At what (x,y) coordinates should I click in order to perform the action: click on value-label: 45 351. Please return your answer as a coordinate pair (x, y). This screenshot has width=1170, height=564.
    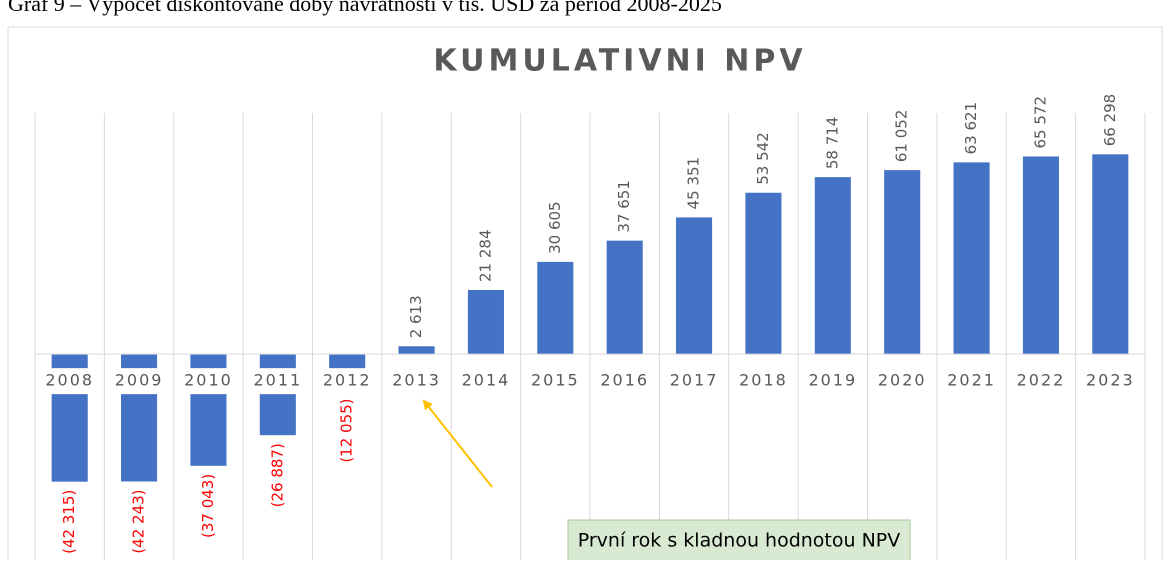
    Looking at the image, I should click on (694, 183).